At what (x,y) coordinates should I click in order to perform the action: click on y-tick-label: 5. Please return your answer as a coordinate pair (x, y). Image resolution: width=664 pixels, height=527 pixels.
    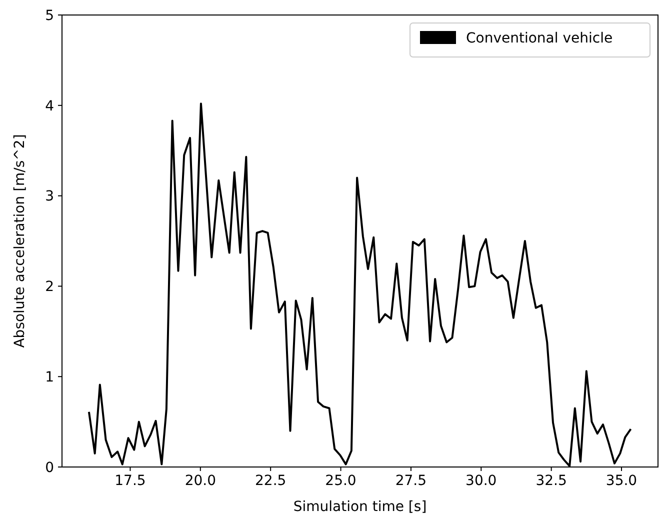
    Looking at the image, I should click on (49, 16).